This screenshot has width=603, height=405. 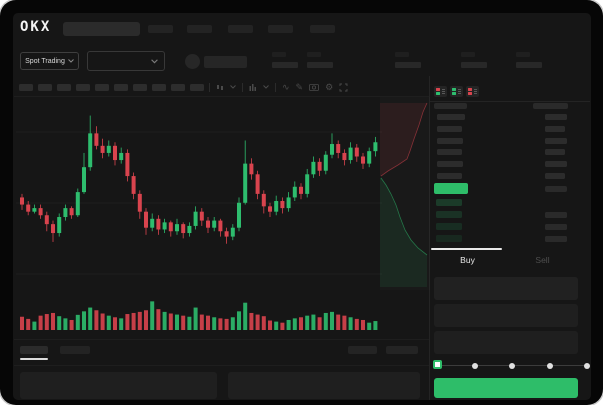 What do you see at coordinates (329, 87) in the screenshot?
I see `chart-settings-icon: ⚙` at bounding box center [329, 87].